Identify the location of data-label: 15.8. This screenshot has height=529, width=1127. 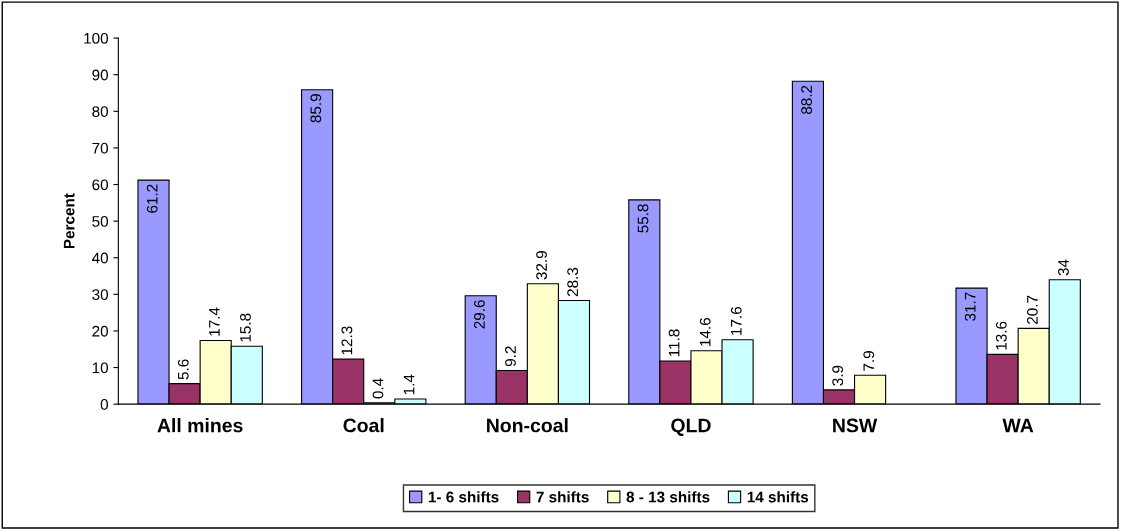
(245, 327).